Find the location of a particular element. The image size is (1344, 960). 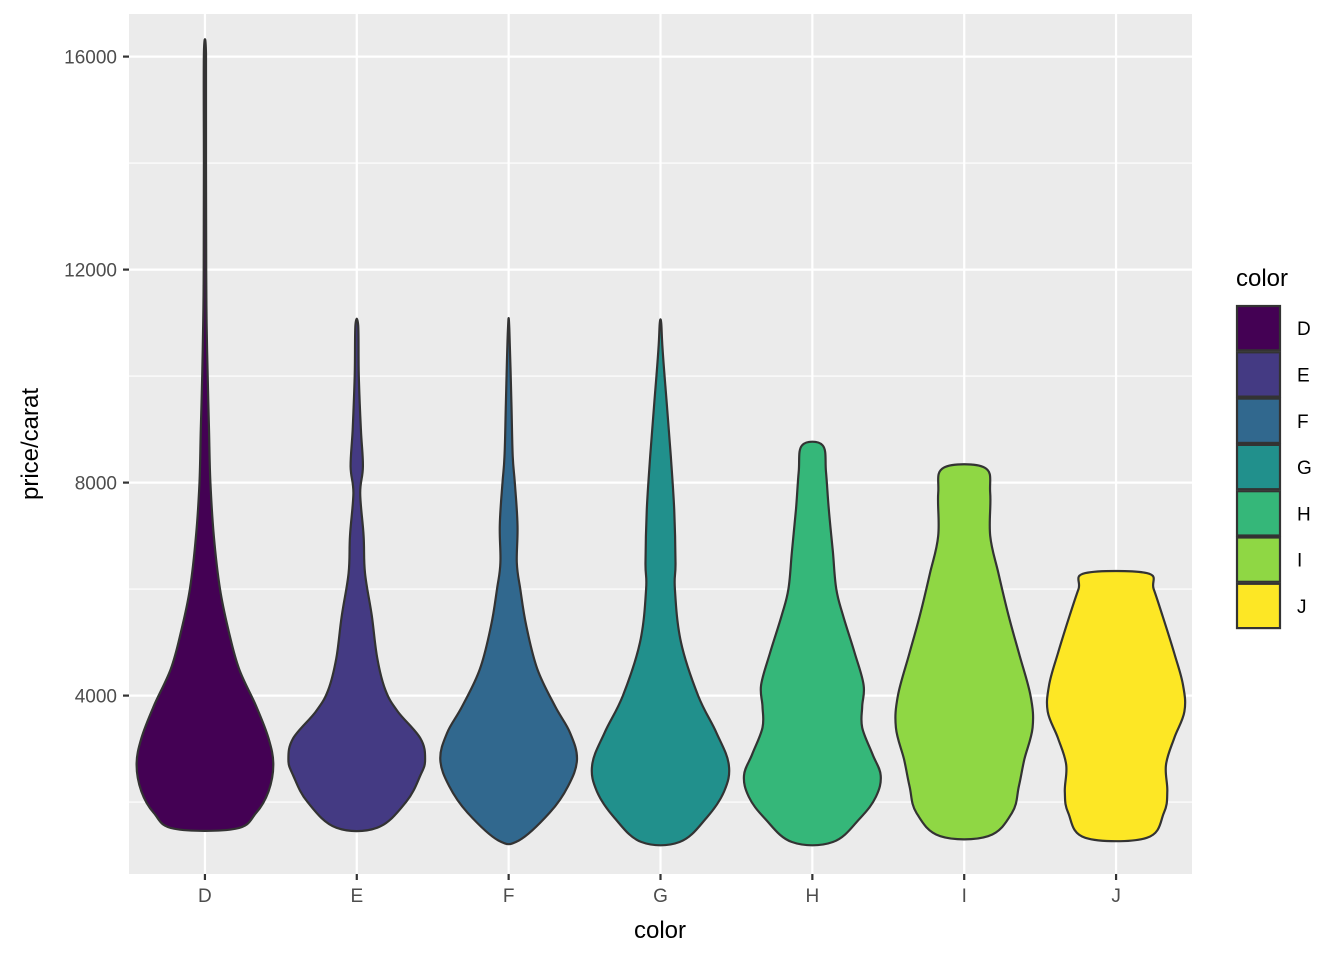

legend-title: color is located at coordinates (1262, 278).